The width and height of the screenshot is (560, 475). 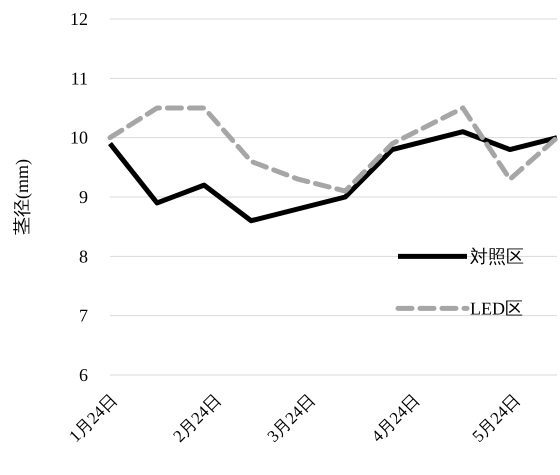 I want to click on y-tick-label: 7, so click(x=83, y=316).